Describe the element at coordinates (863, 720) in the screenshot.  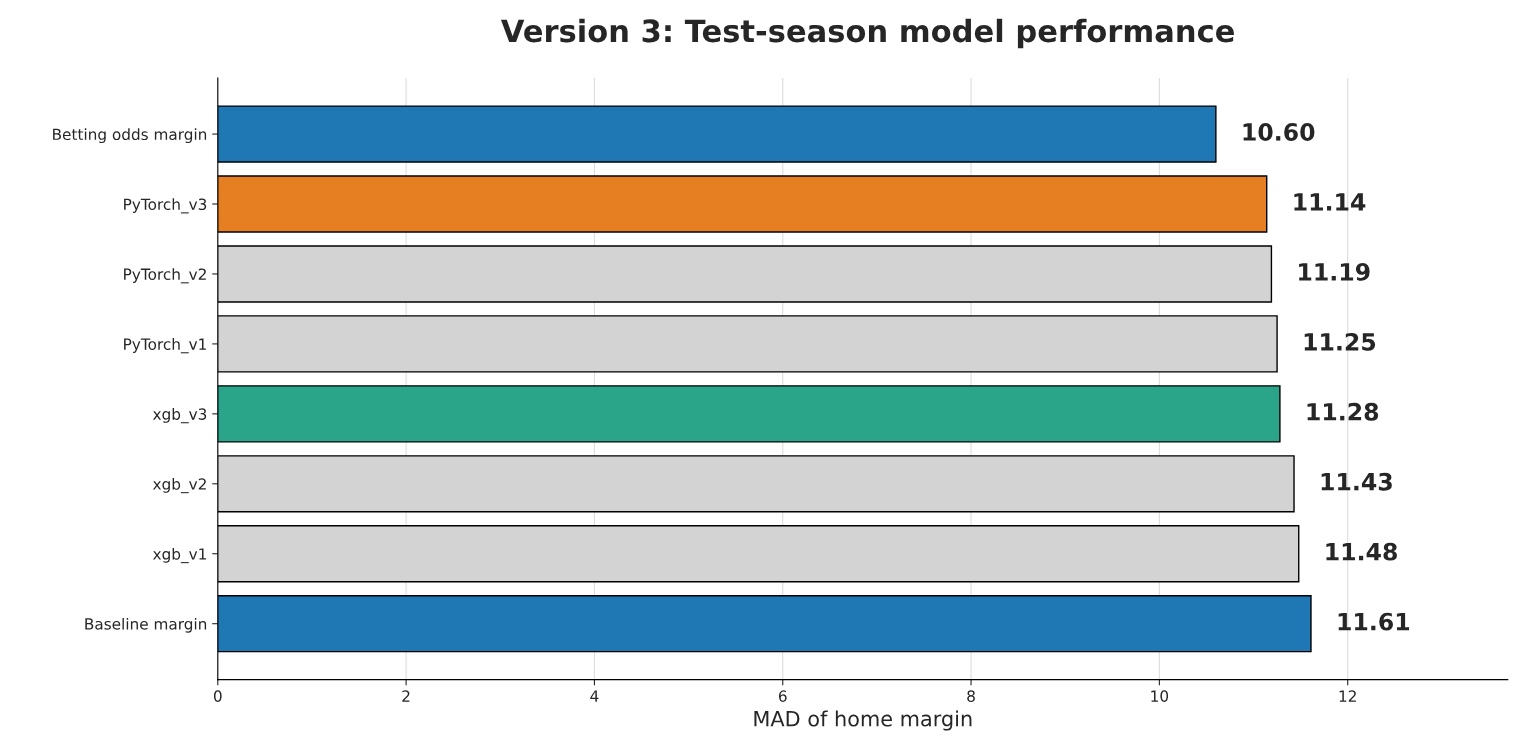
I see `x-axis-title: MAD of home margin` at that location.